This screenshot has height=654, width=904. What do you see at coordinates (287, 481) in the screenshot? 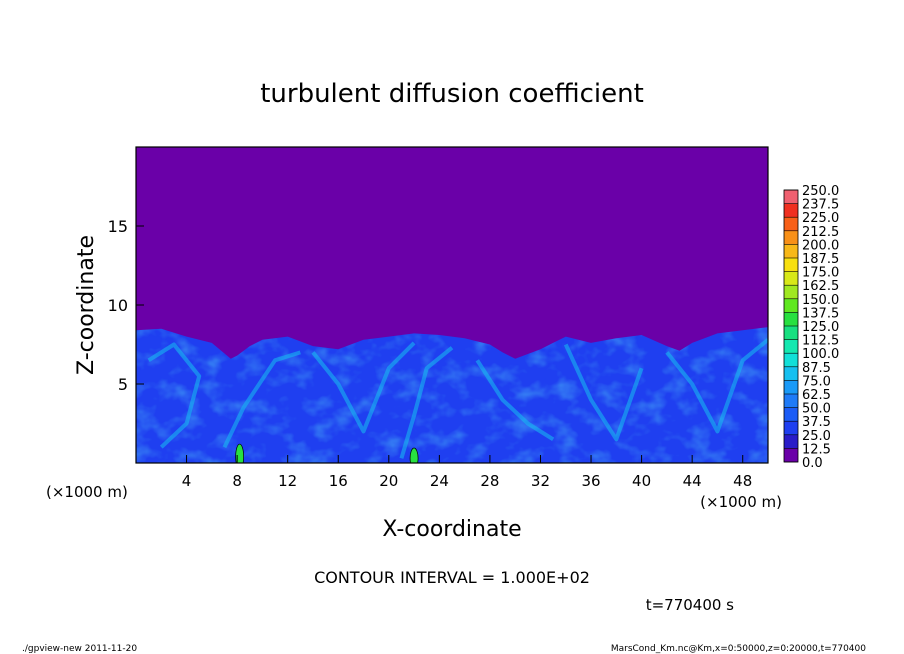
I see `x-tick-label-12: 12` at bounding box center [287, 481].